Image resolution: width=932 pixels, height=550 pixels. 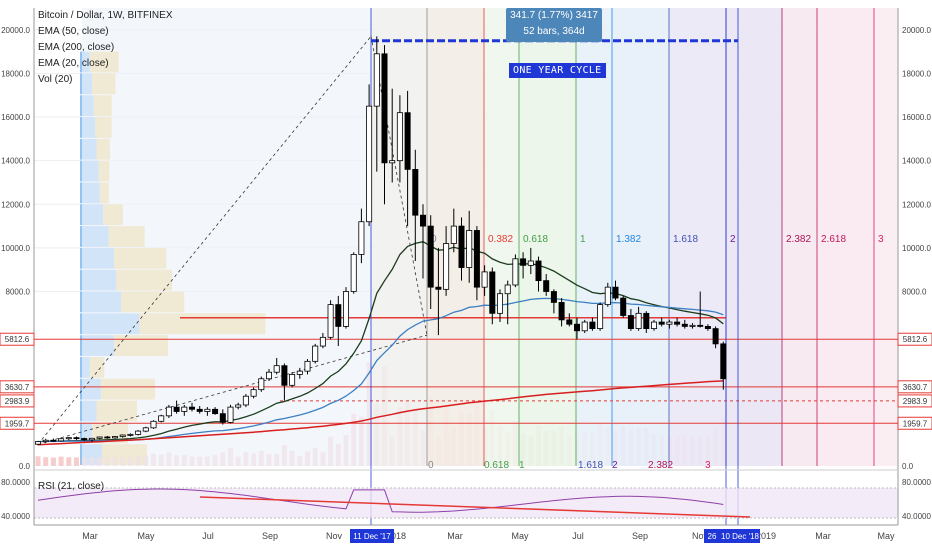 What do you see at coordinates (475, 507) in the screenshot?
I see `rsi-trendline` at bounding box center [475, 507].